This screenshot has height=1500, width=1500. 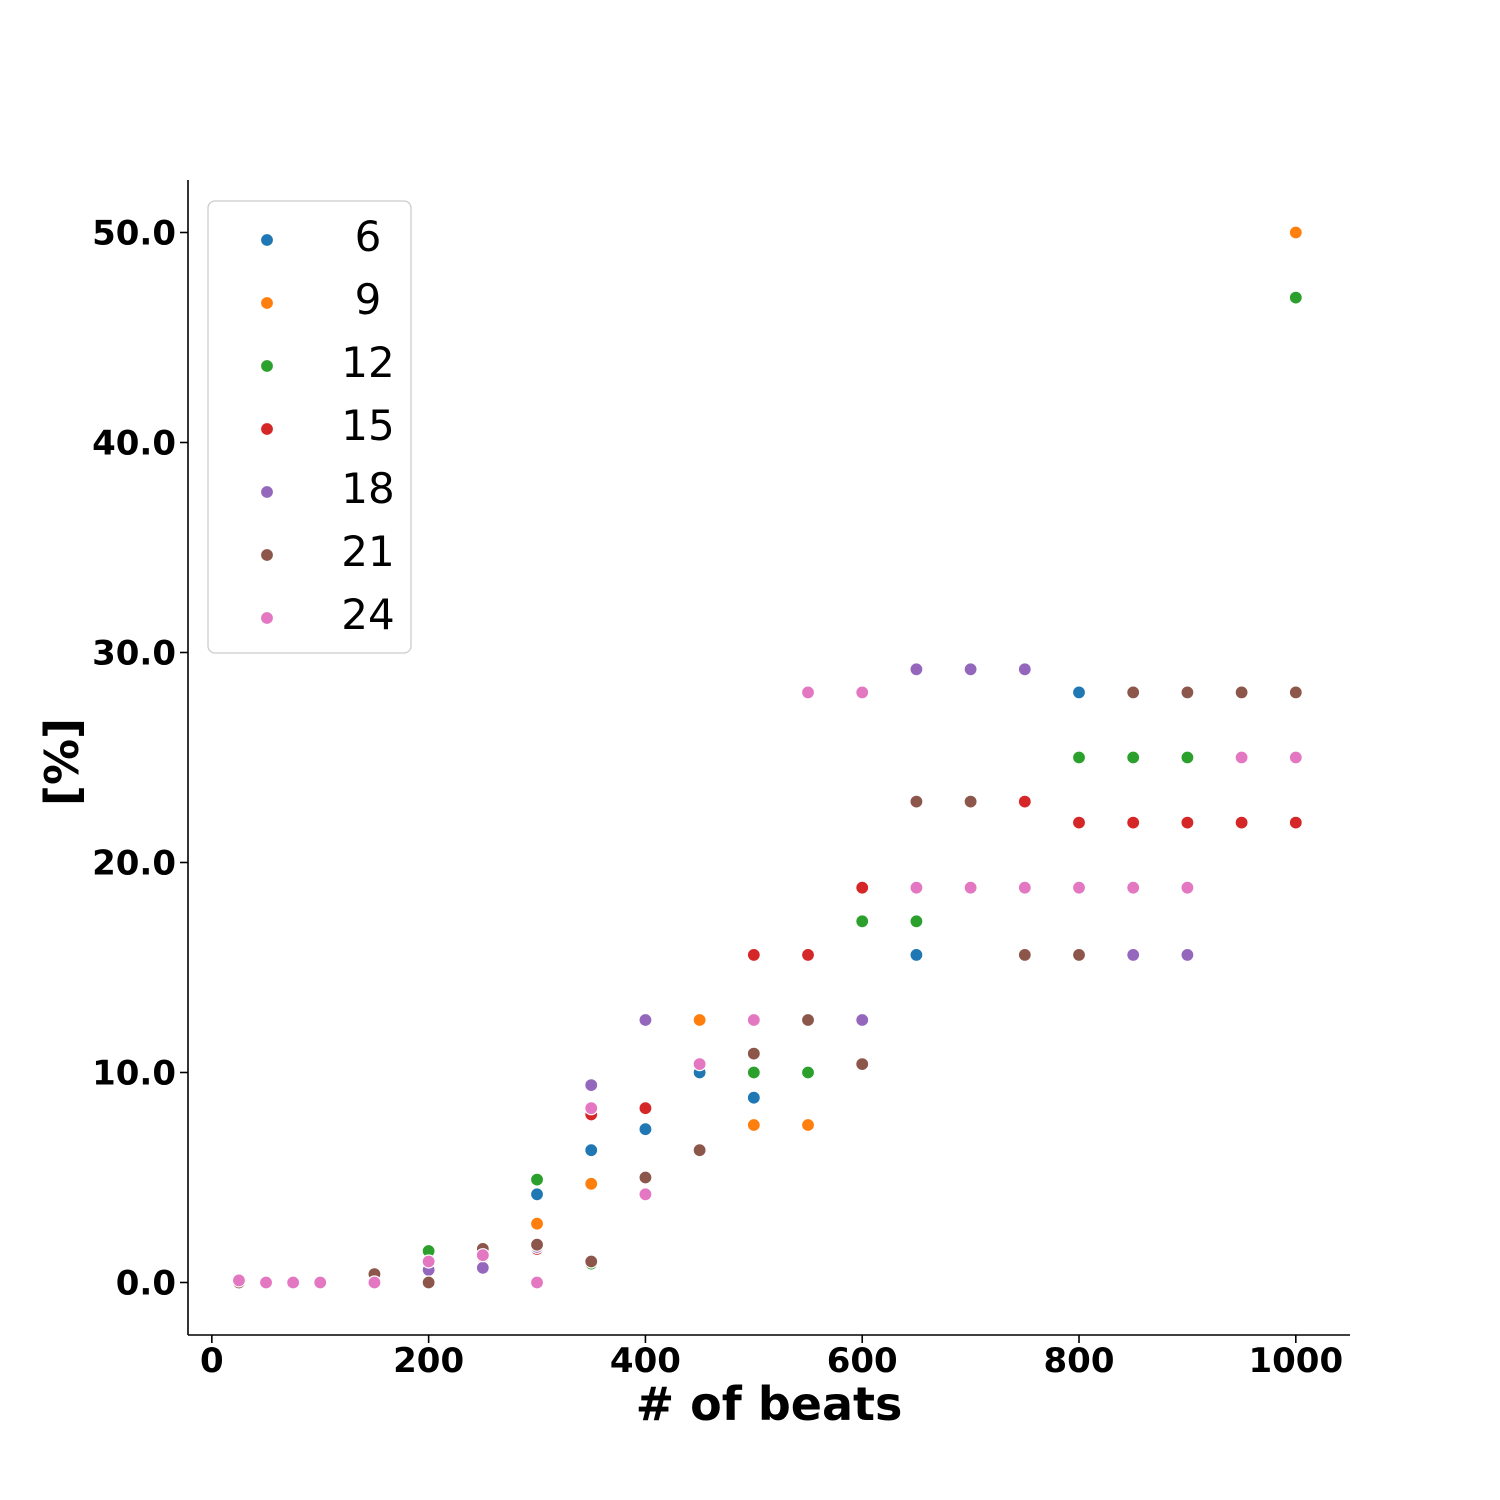 I want to click on x-ticks: 0 200 400 600 800 1000, so click(x=771, y=1358).